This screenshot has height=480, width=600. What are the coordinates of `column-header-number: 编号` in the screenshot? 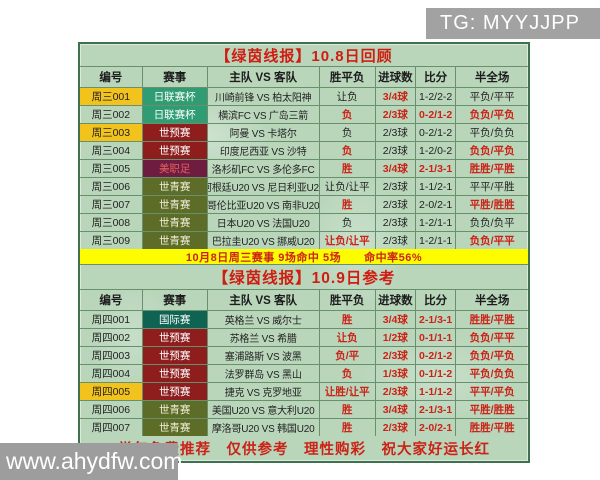 It's located at (111, 77).